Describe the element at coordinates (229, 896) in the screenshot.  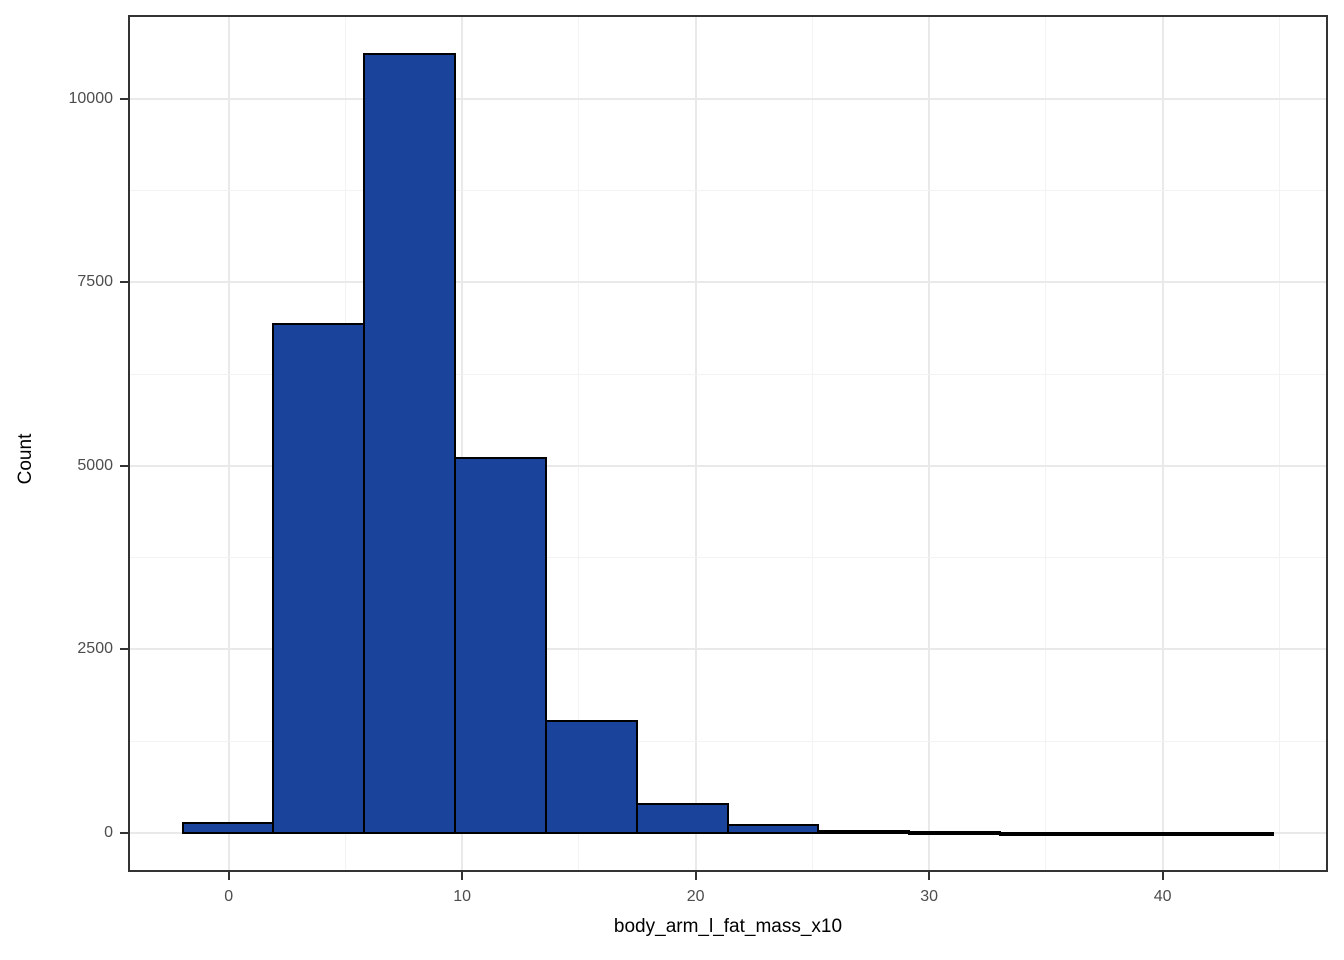
I see `x-axis-tick-label: 0` at that location.